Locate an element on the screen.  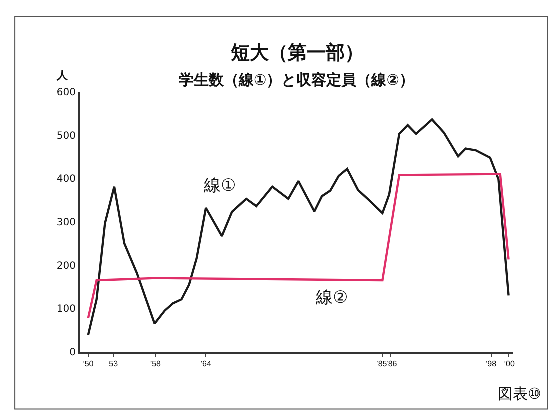
x-tick-label: ’98 is located at coordinates (492, 364).